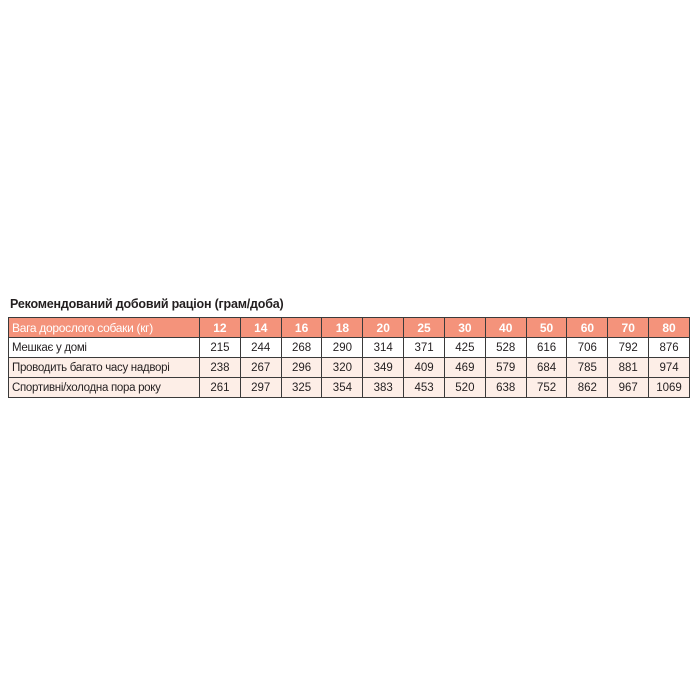 This screenshot has height=700, width=700. What do you see at coordinates (104, 387) in the screenshot?
I see `row-label: Спортивні/холодна пора року` at bounding box center [104, 387].